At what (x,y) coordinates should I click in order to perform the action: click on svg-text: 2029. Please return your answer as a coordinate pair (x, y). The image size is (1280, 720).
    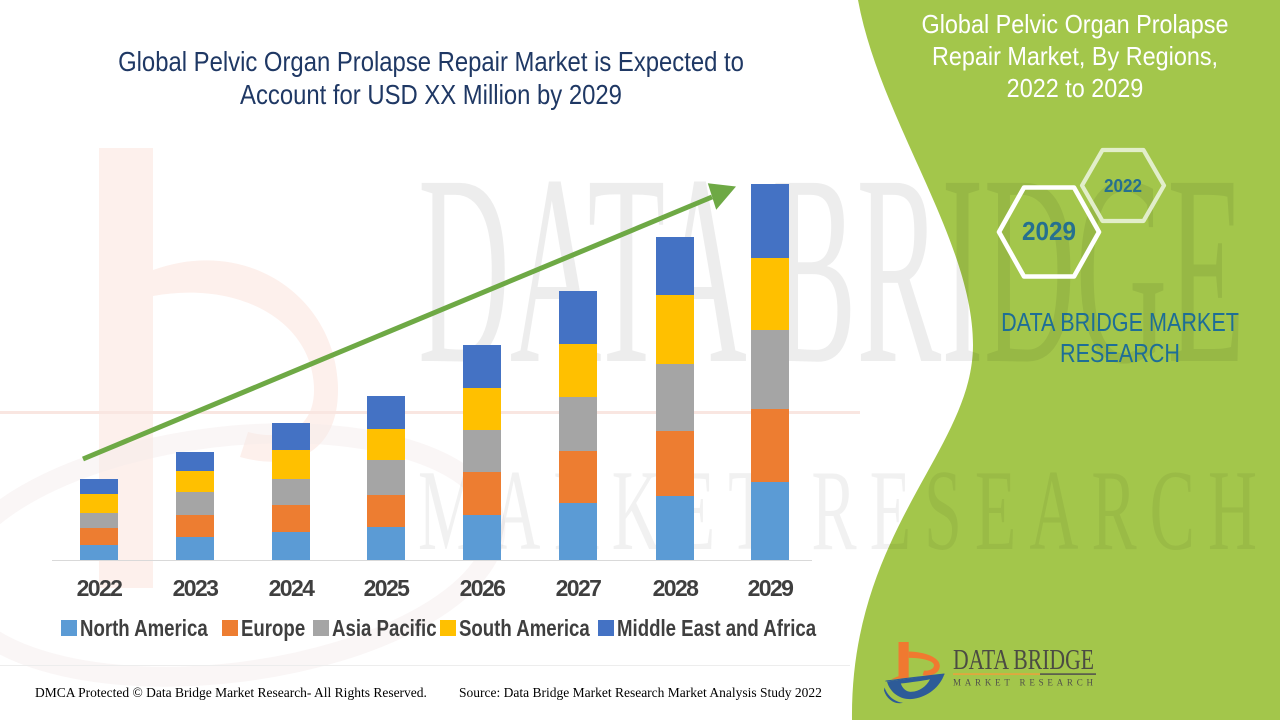
    Looking at the image, I should click on (1049, 231).